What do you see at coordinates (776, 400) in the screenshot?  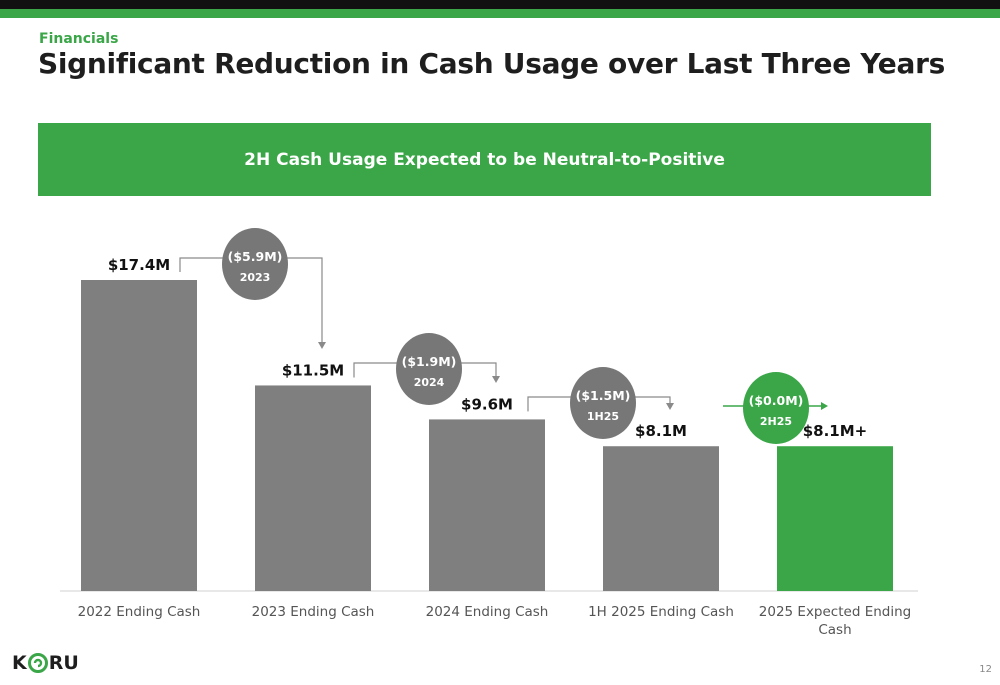 I see `change-amount-4: ($0.0M)` at bounding box center [776, 400].